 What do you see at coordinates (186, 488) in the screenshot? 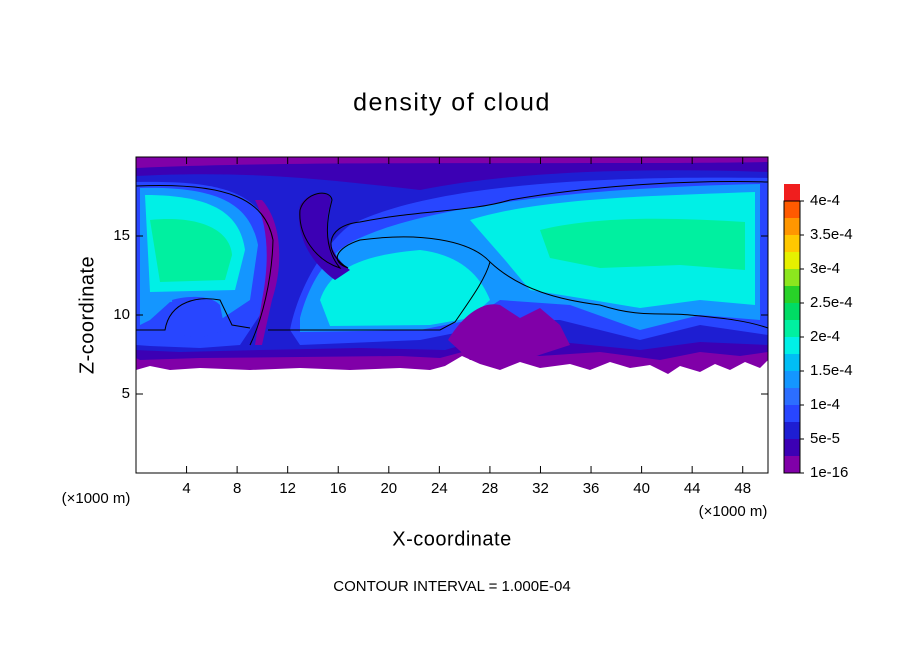
I see `x-tick-label: 4` at bounding box center [186, 488].